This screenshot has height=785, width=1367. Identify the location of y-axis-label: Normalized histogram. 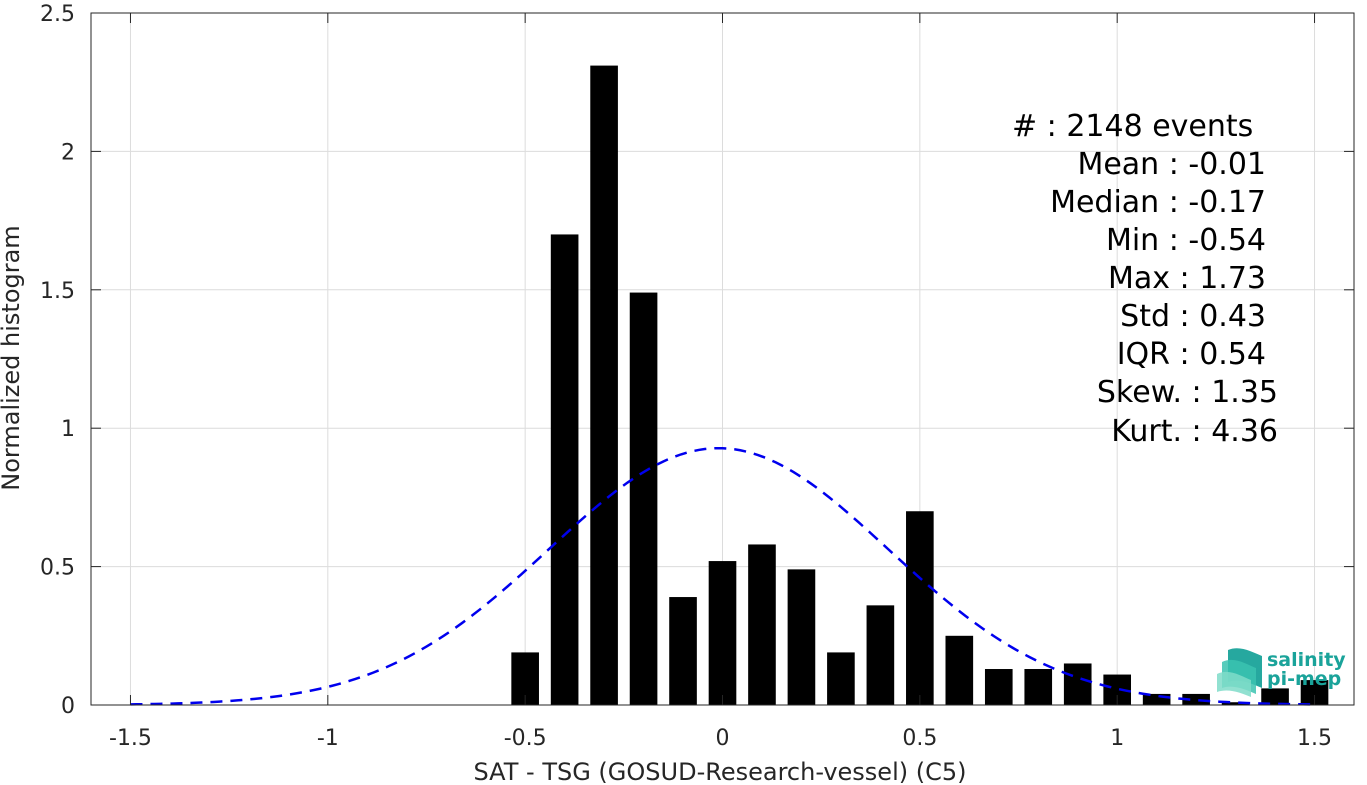
(12, 357).